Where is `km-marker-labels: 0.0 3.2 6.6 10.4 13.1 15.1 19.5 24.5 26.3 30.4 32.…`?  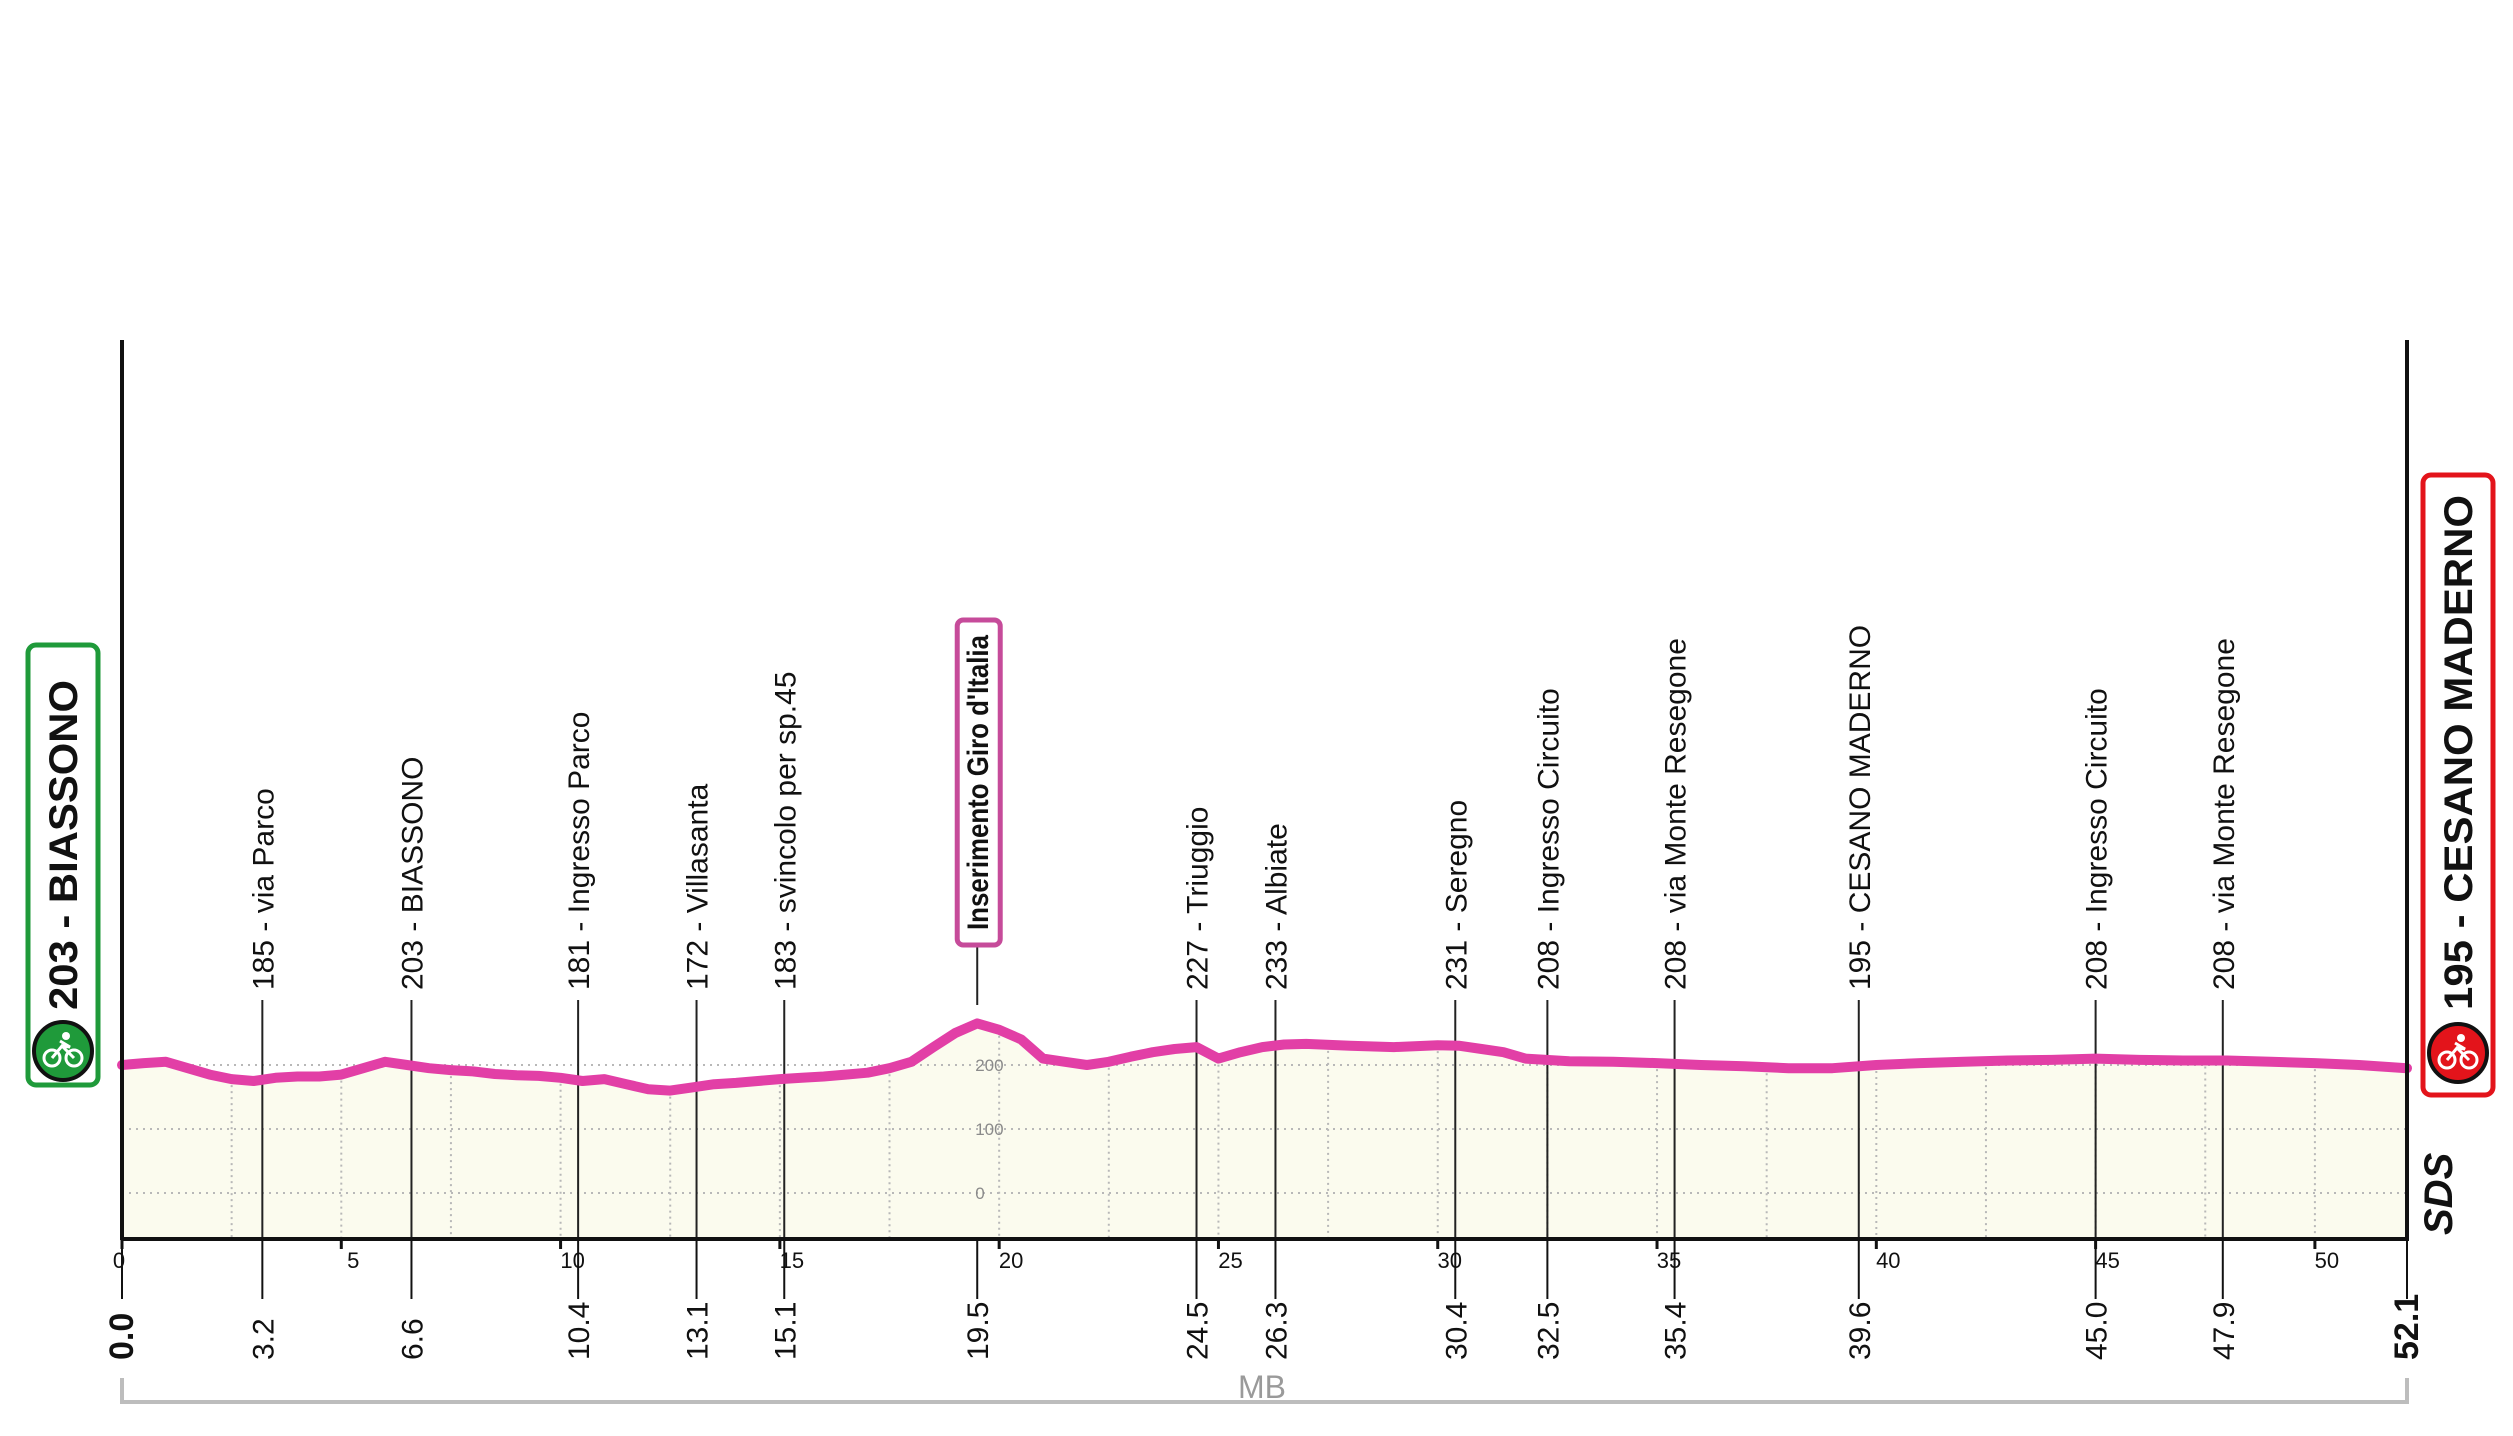
km-marker-labels: 0.0 3.2 6.6 10.4 13.1 15.1 19.5 24.5 26.3 30.4 32.… is located at coordinates (1264, 1299).